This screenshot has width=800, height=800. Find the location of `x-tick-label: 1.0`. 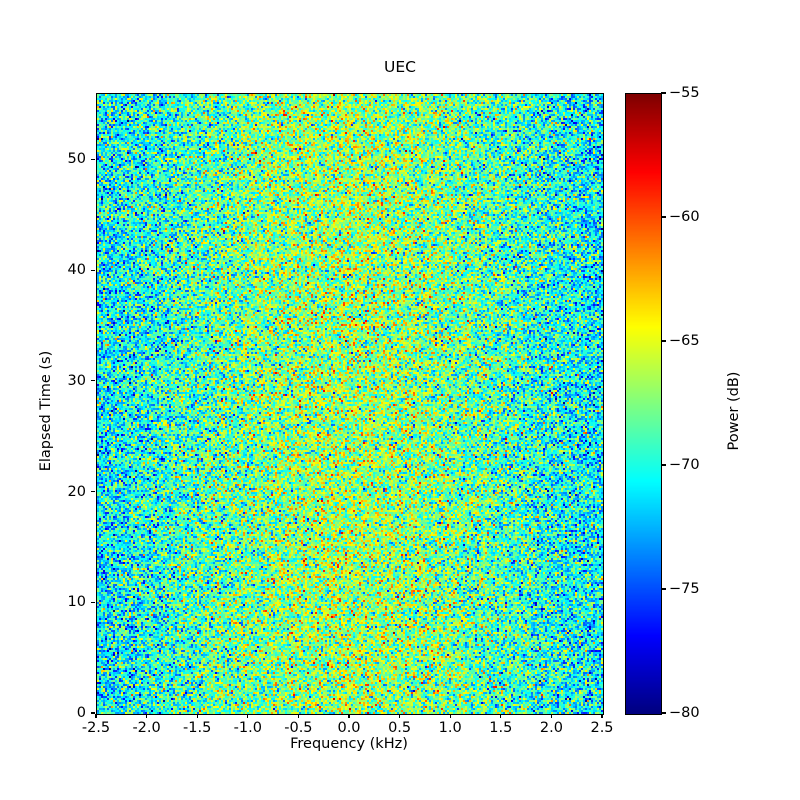

x-tick-label: 1.0 is located at coordinates (450, 728).